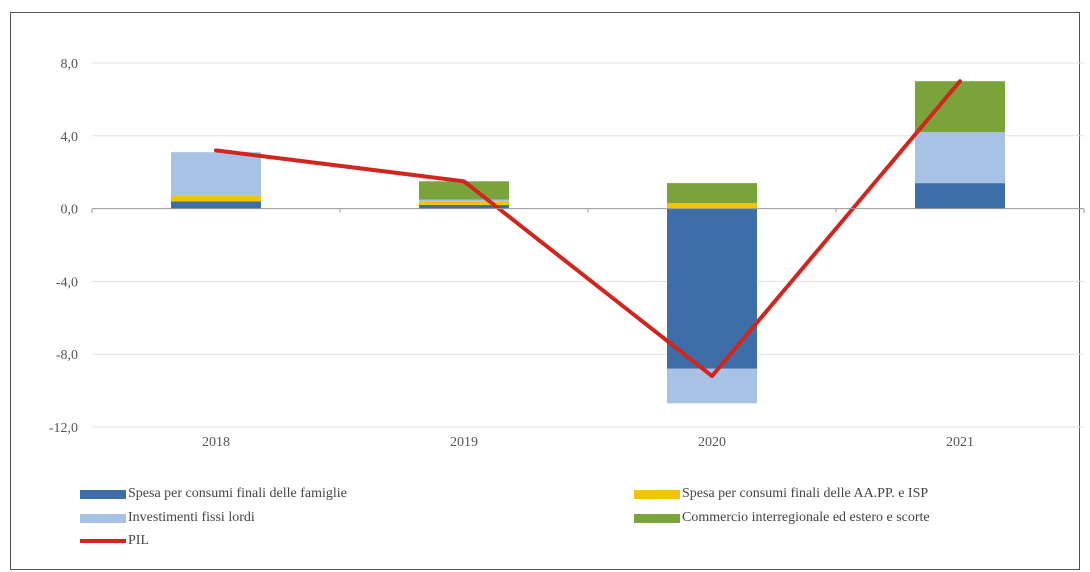 The width and height of the screenshot is (1090, 572). What do you see at coordinates (70, 210) in the screenshot?
I see `y-tick-label: 0,0` at bounding box center [70, 210].